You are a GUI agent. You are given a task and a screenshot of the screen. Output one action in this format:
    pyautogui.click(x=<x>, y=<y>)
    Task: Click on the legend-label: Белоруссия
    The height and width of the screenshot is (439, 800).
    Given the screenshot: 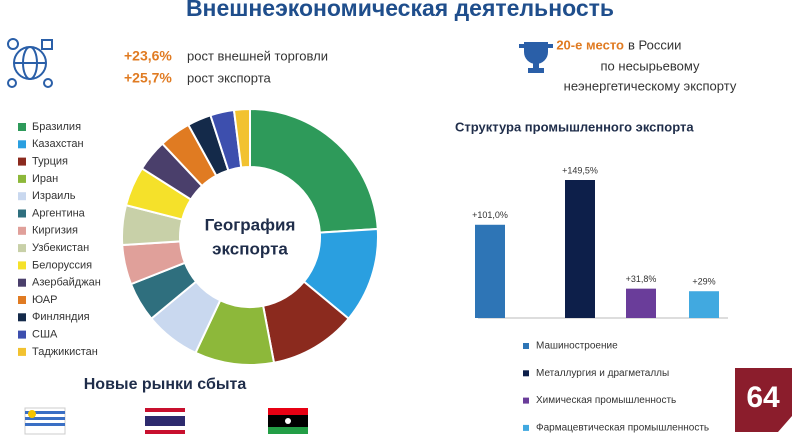 What is the action you would take?
    pyautogui.click(x=62, y=265)
    